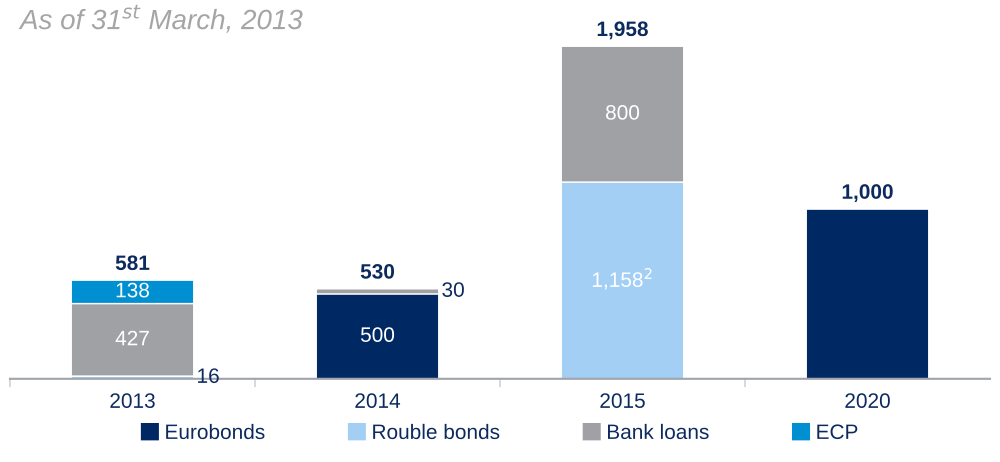  I want to click on legend-label: ECP, so click(837, 432).